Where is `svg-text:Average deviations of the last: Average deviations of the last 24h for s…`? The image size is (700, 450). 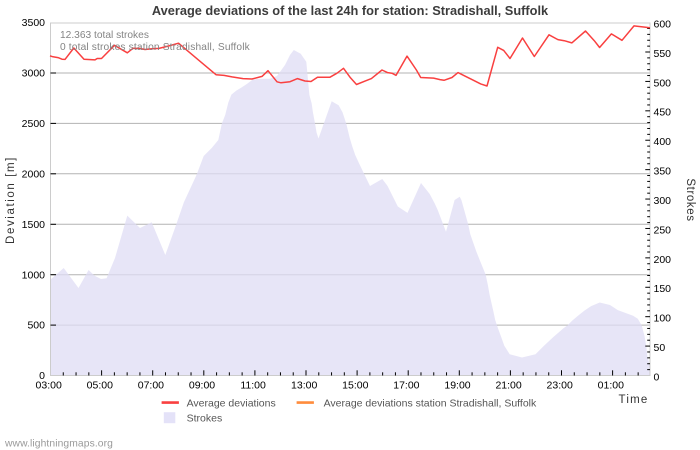
svg-text:Average deviations of the last: Average deviations of the last 24h for s… is located at coordinates (350, 10).